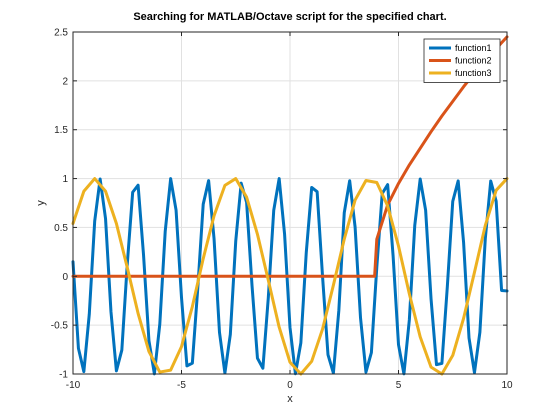  I want to click on y-tick-label: 2, so click(65, 81).